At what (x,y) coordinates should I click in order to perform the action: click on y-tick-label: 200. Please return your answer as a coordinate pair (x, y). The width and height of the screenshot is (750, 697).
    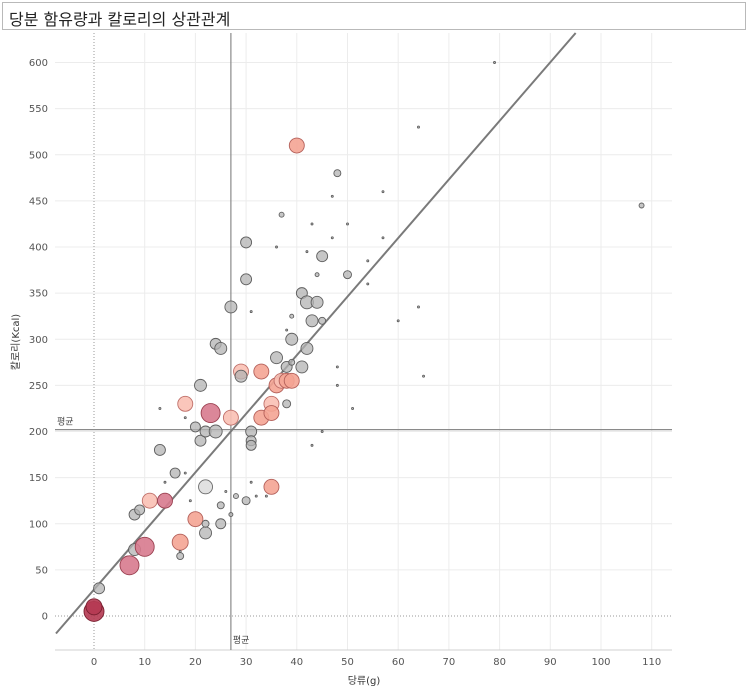
    Looking at the image, I should click on (38, 432).